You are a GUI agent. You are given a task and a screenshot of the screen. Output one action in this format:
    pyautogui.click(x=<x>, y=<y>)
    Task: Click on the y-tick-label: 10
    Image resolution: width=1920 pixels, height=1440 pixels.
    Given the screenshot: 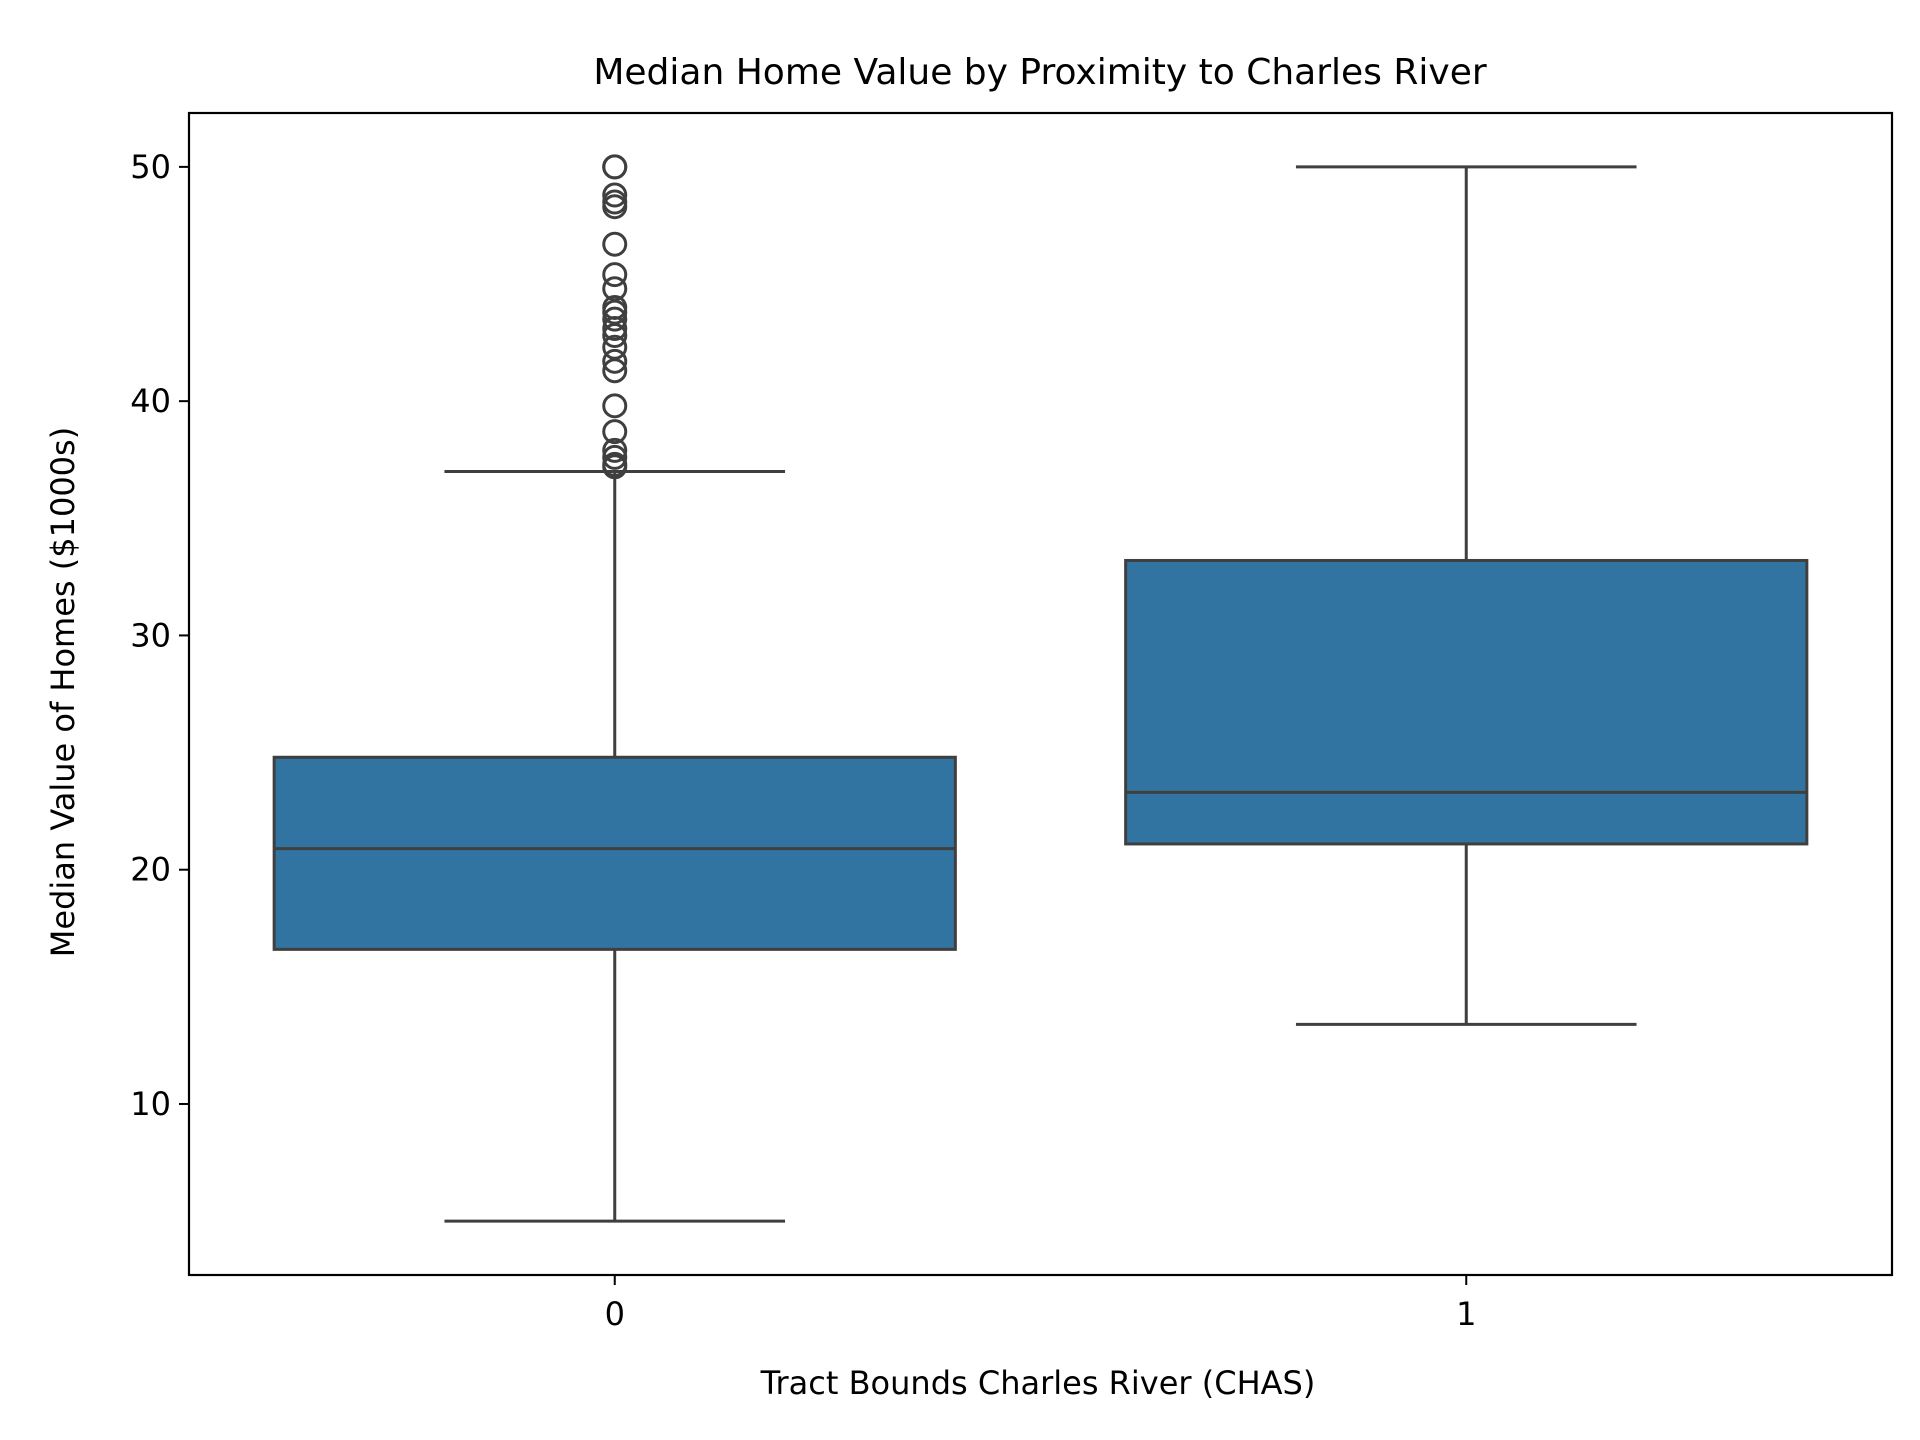 What is the action you would take?
    pyautogui.click(x=150, y=1104)
    